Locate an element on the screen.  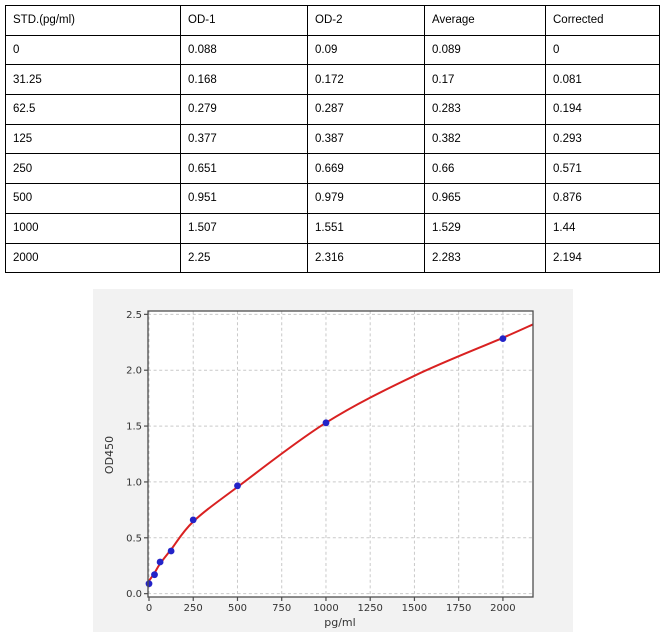
column-header-1: OD-1 is located at coordinates (244, 20).